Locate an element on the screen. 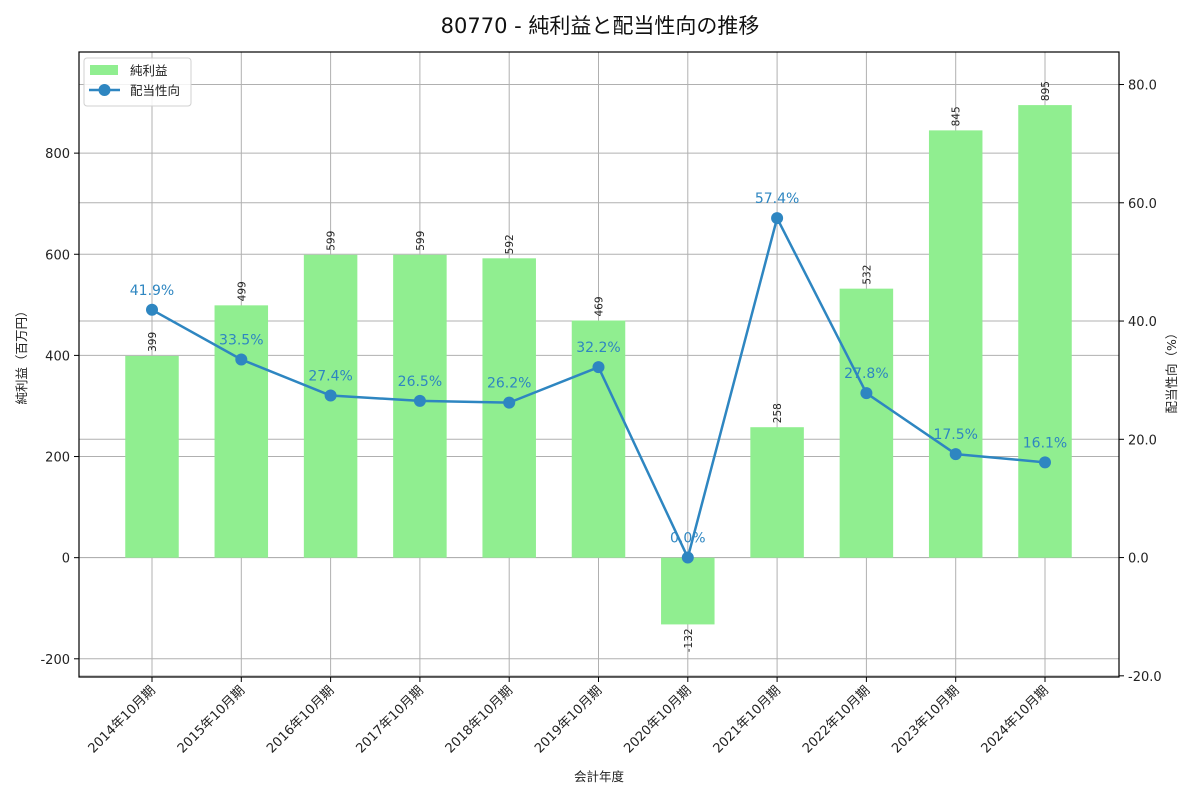 This screenshot has width=1200, height=800. svg-text: 400 is located at coordinates (57, 356).